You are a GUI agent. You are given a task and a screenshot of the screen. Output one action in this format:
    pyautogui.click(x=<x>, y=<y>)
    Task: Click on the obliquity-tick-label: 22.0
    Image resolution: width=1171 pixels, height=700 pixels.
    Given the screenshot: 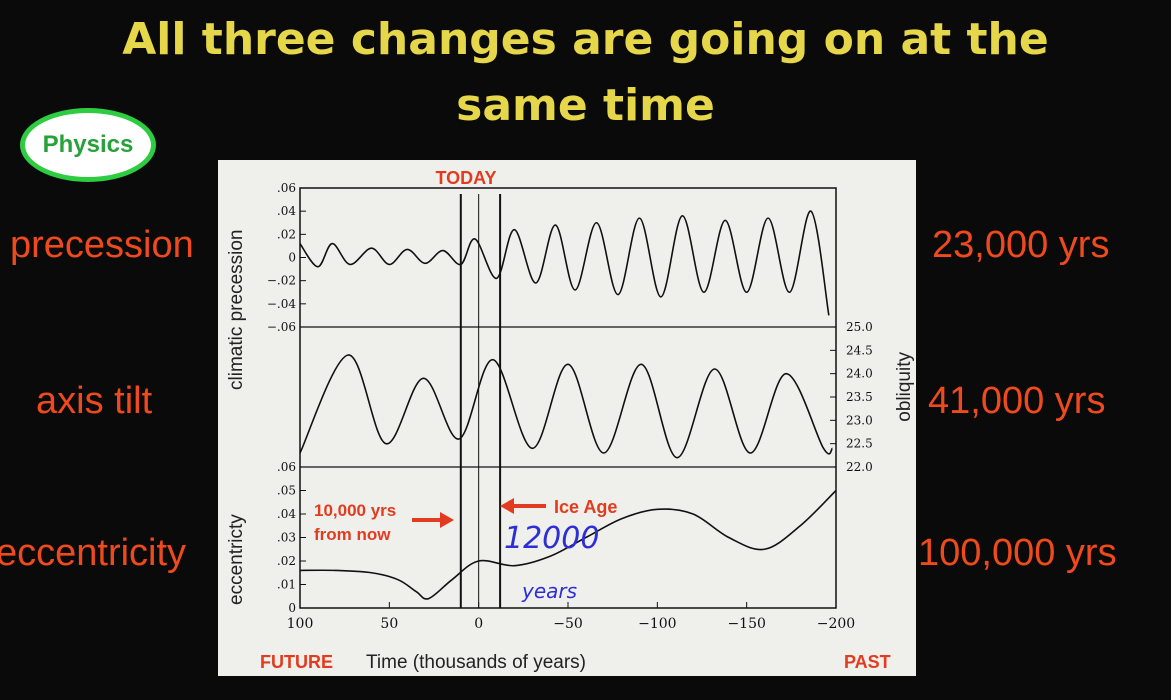 What is the action you would take?
    pyautogui.click(x=859, y=467)
    